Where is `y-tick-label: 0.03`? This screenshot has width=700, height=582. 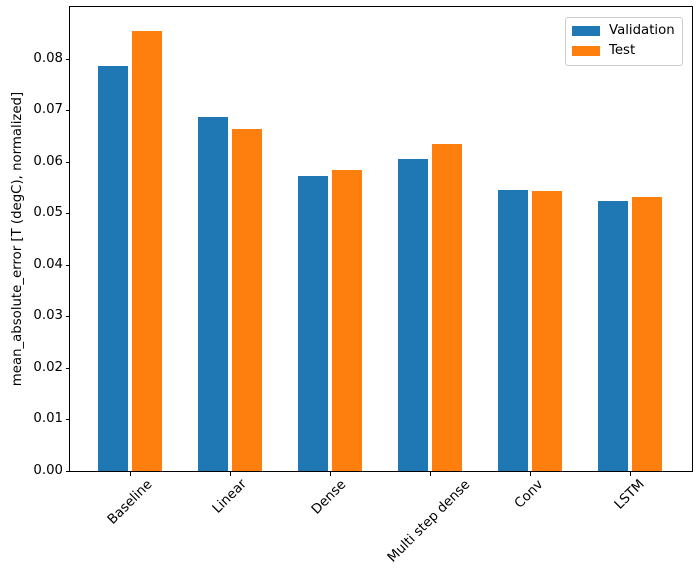
y-tick-label: 0.03 is located at coordinates (48, 316).